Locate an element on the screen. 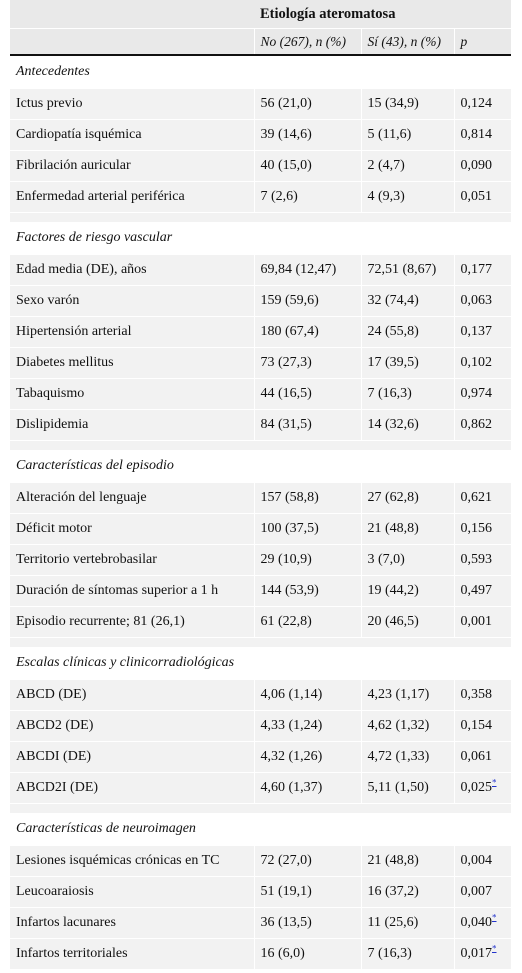  section-title: Escalas clínicas y clinicorradiológicas is located at coordinates (261, 663).